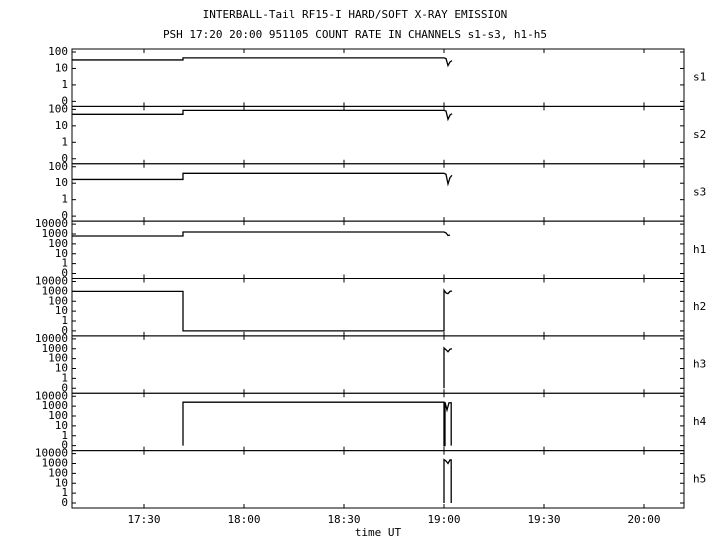  What do you see at coordinates (699, 191) in the screenshot?
I see `series-label: s3` at bounding box center [699, 191].